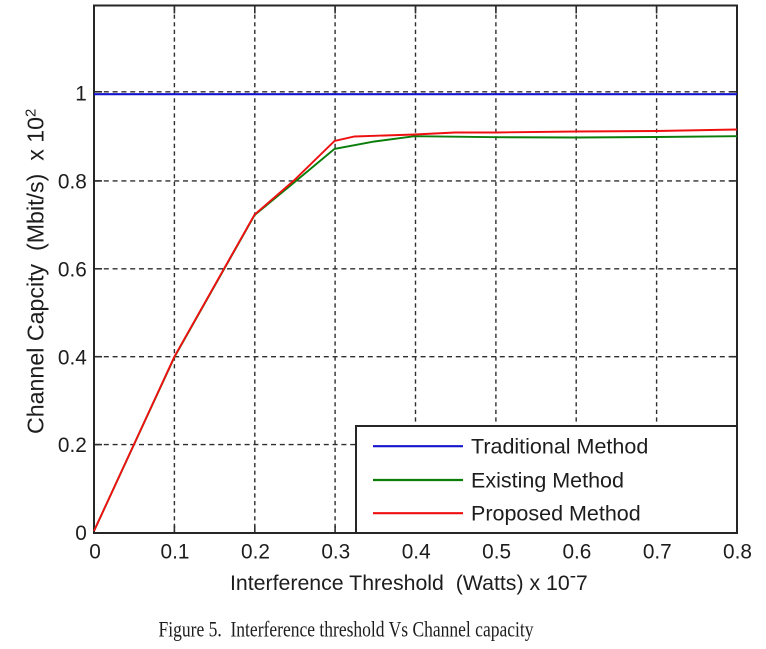 The height and width of the screenshot is (649, 766). What do you see at coordinates (496, 552) in the screenshot?
I see `svg-text: 0.5` at bounding box center [496, 552].